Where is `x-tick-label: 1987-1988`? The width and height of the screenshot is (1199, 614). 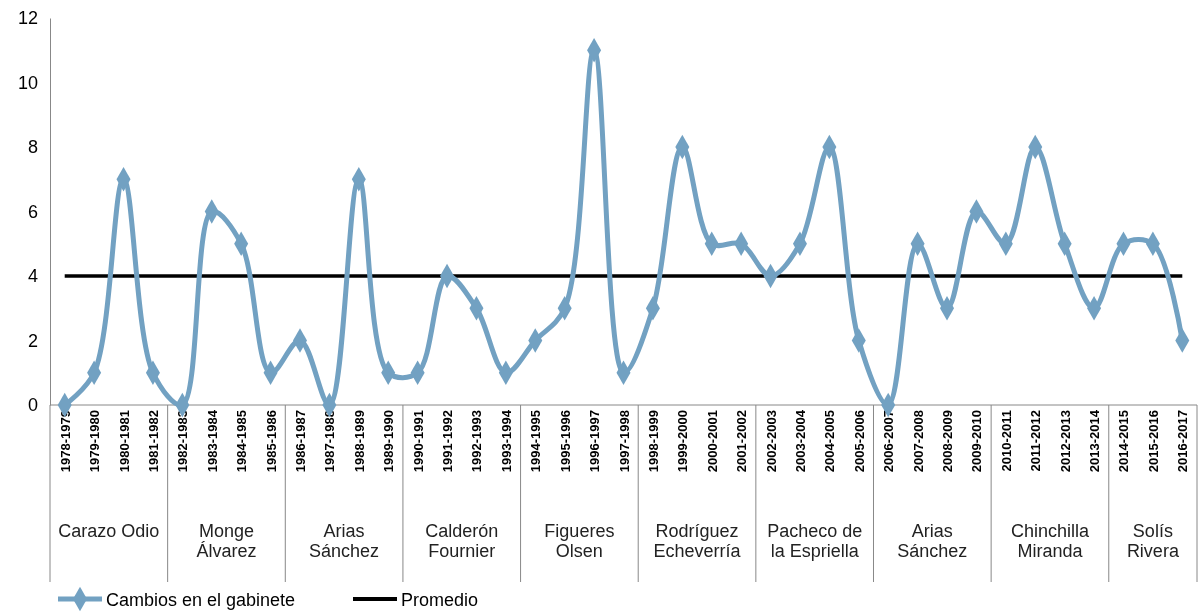 x-tick-label: 1987-1988 is located at coordinates (330, 441).